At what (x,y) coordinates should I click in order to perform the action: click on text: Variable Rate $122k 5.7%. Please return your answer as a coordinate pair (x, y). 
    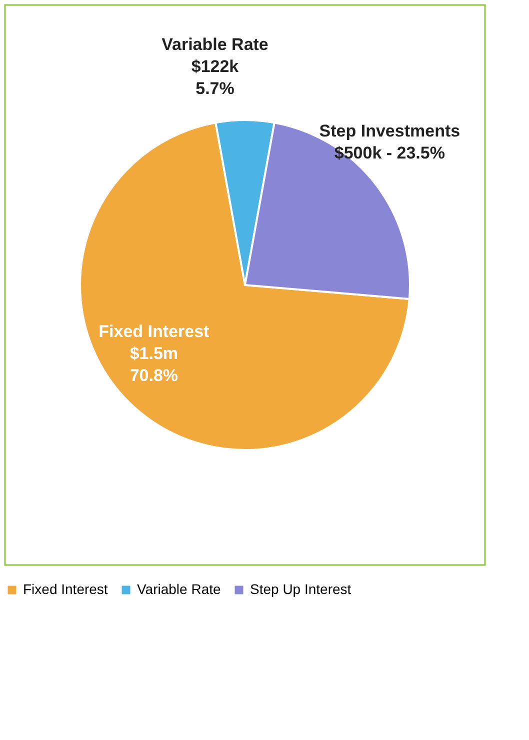
    Looking at the image, I should click on (215, 66).